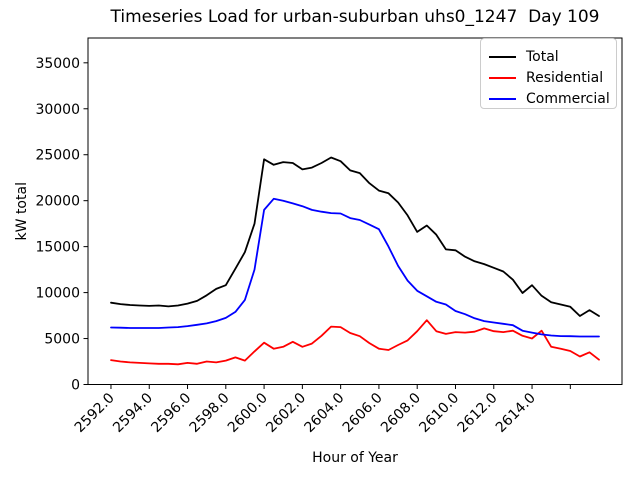 Image resolution: width=640 pixels, height=480 pixels. I want to click on legend-row-residential: Residential, so click(552, 77).